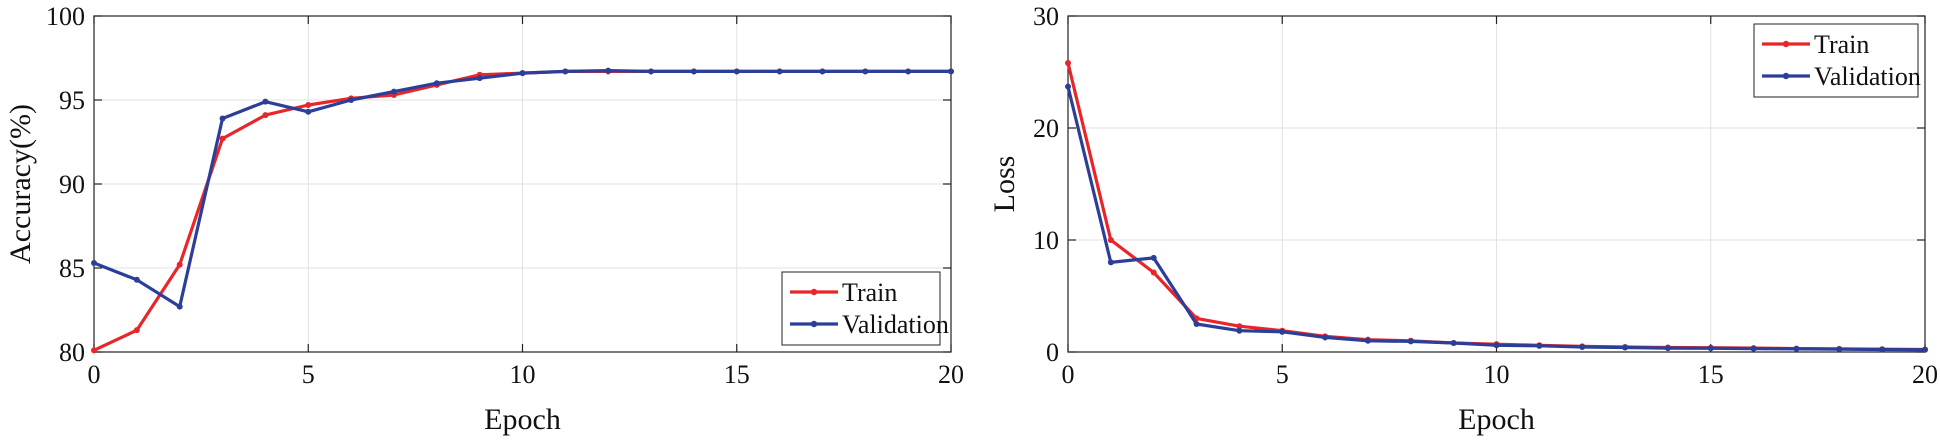 Image resolution: width=1940 pixels, height=441 pixels. I want to click on y-axis-label: Accuracy(%), so click(20, 184).